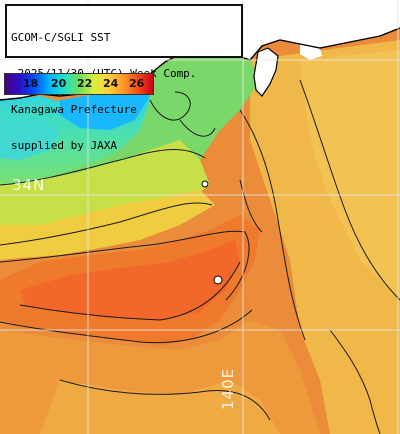 This screenshot has width=400, height=434. I want to click on colorbar-tick: 22, so click(85, 83).